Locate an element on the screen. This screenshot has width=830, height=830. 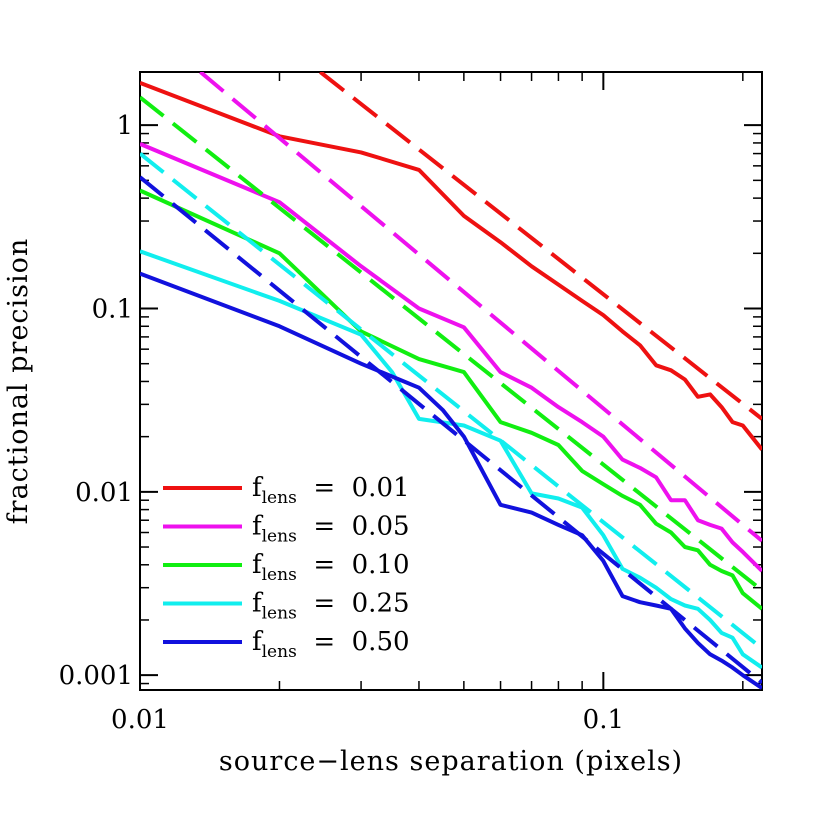
y-tick-label: 0.01 is located at coordinates (104, 493).